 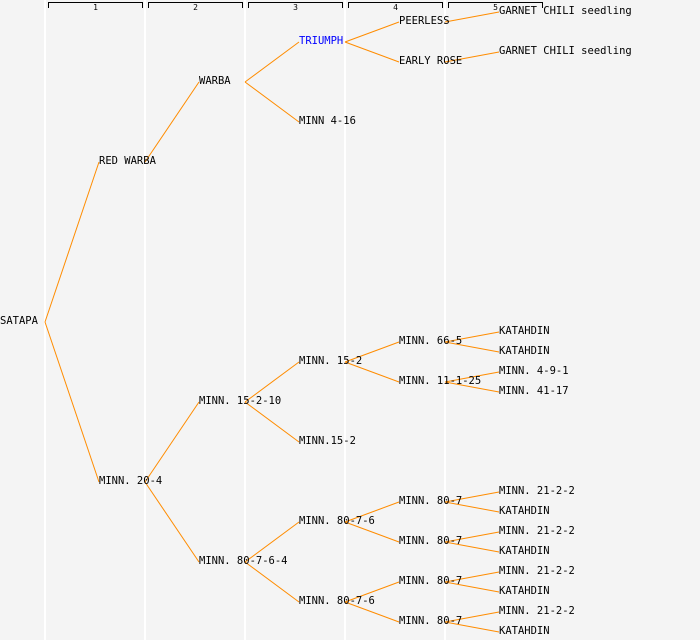 I want to click on pedigree-node: MINN. 15-2-10, so click(x=240, y=401).